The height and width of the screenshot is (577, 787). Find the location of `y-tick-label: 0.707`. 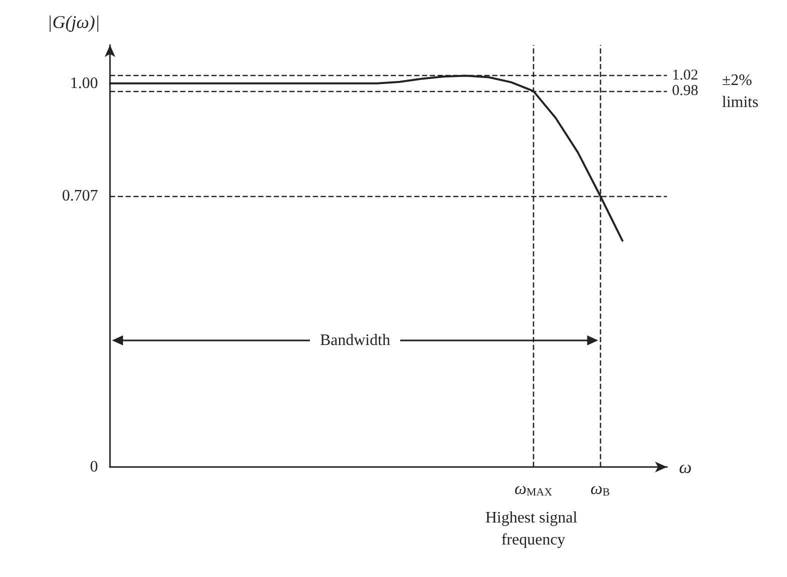

y-tick-label: 0.707 is located at coordinates (80, 195).